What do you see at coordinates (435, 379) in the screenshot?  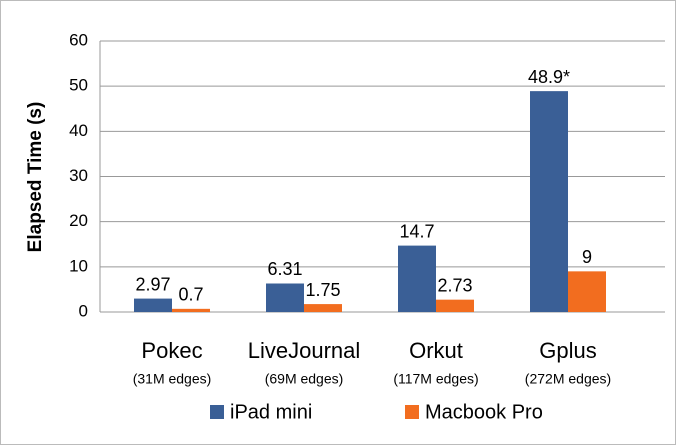 I see `x-tick-note: (117M edges)` at bounding box center [435, 379].